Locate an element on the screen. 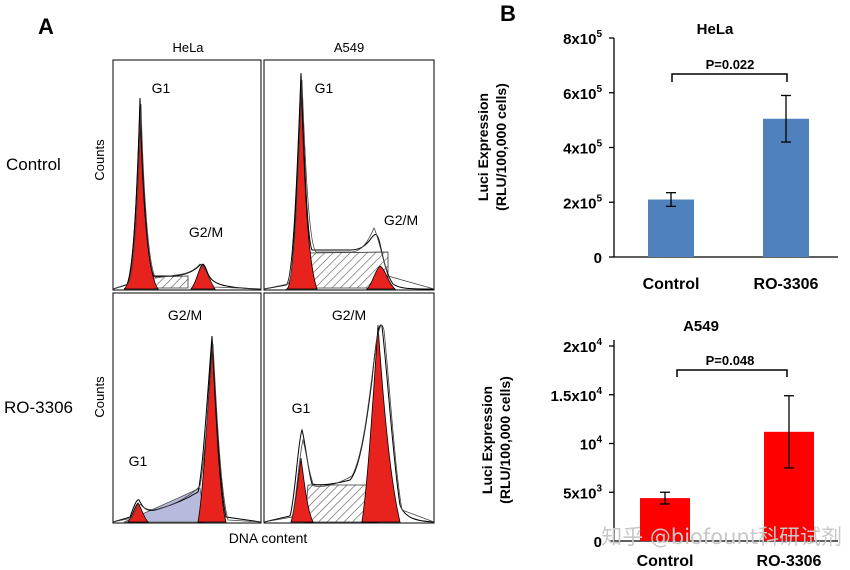  row-label-ro3306: RO-3306 is located at coordinates (38, 407).